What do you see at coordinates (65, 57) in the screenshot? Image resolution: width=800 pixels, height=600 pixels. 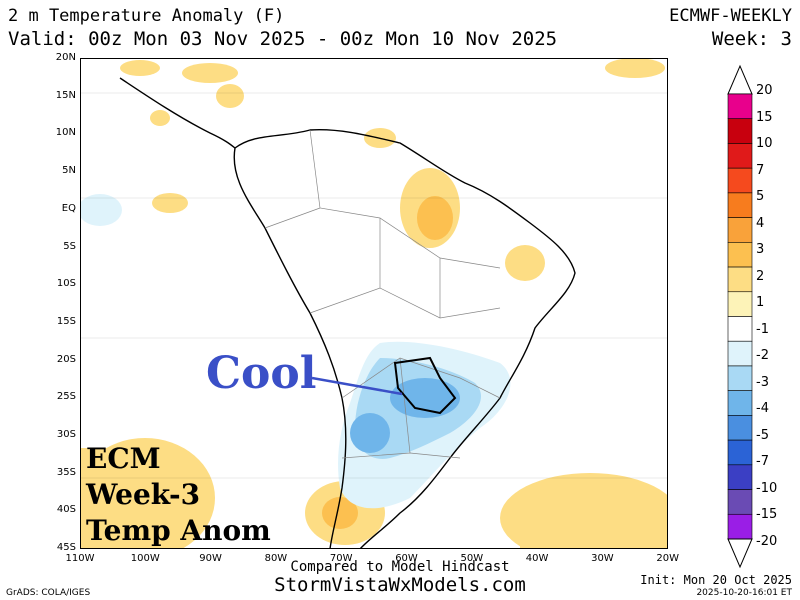 I see `lat-label: 20N` at bounding box center [65, 57].